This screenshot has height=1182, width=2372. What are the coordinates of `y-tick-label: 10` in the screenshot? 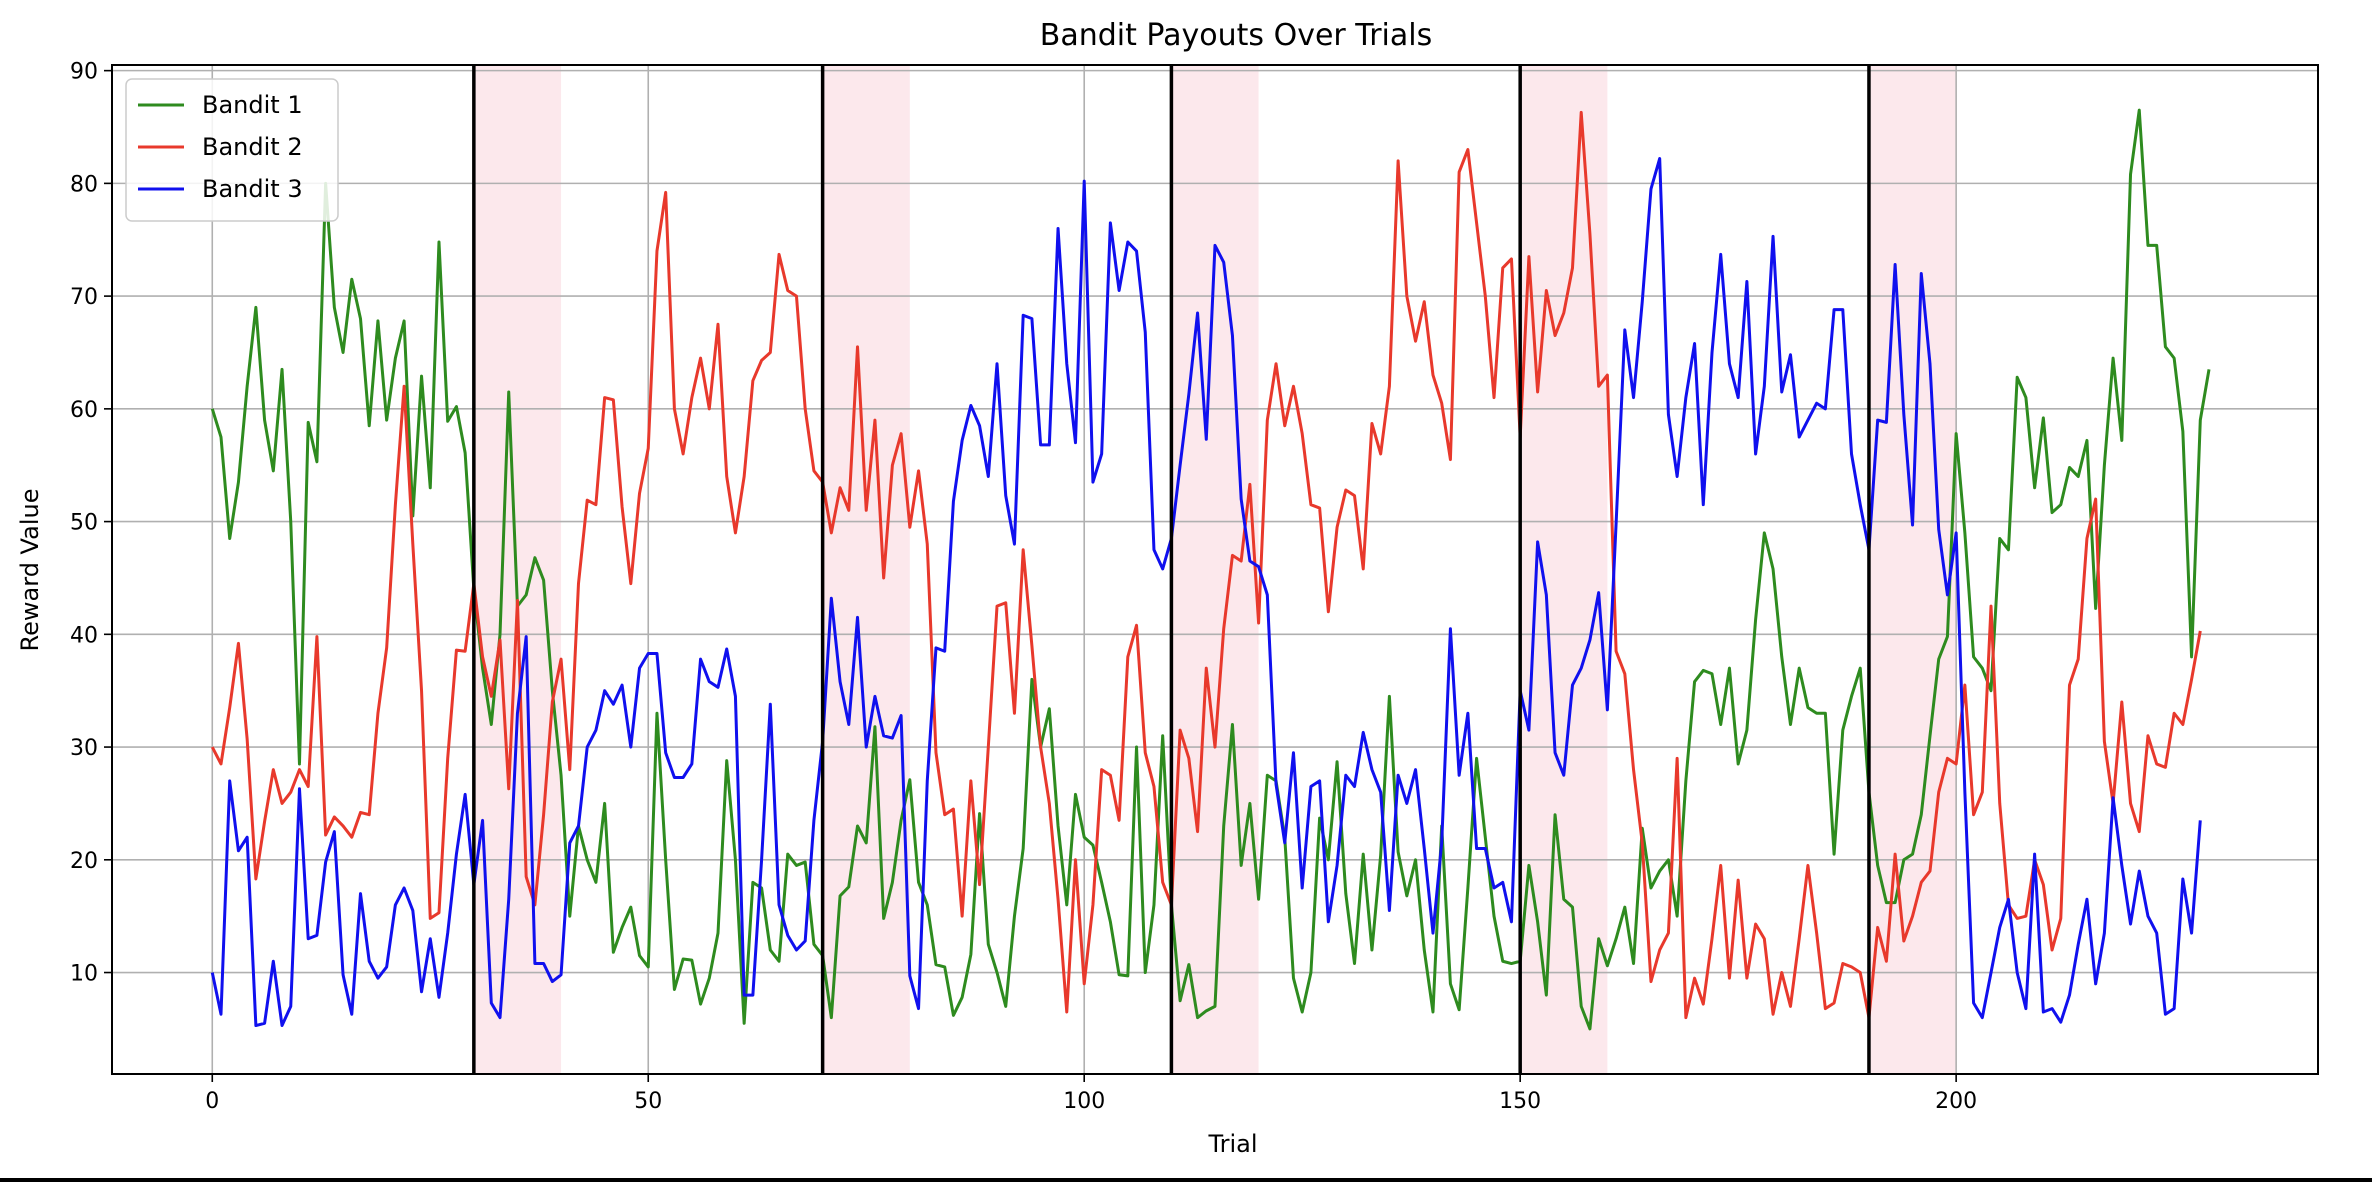 It's located at (84, 974).